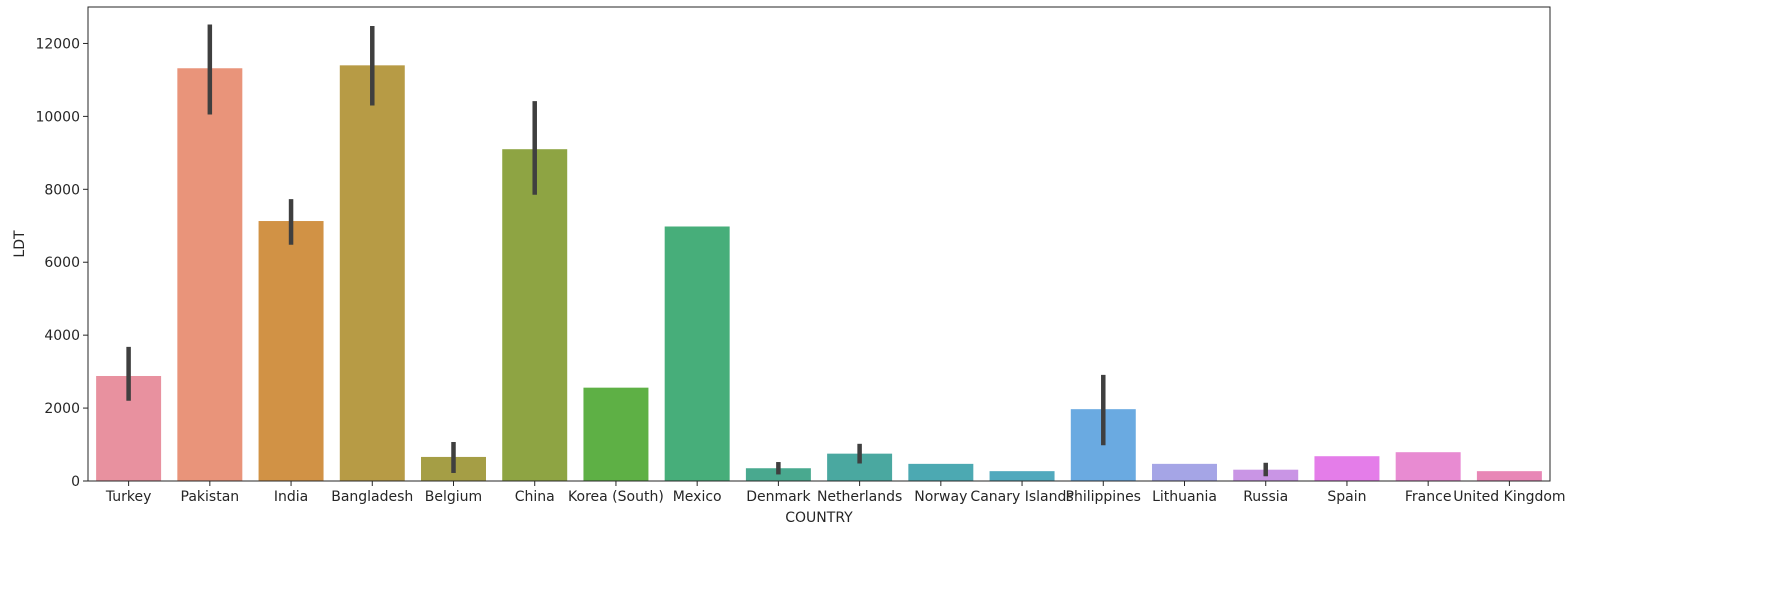 Image resolution: width=1777 pixels, height=597 pixels. What do you see at coordinates (291, 497) in the screenshot?
I see `x-tick-label: India` at bounding box center [291, 497].